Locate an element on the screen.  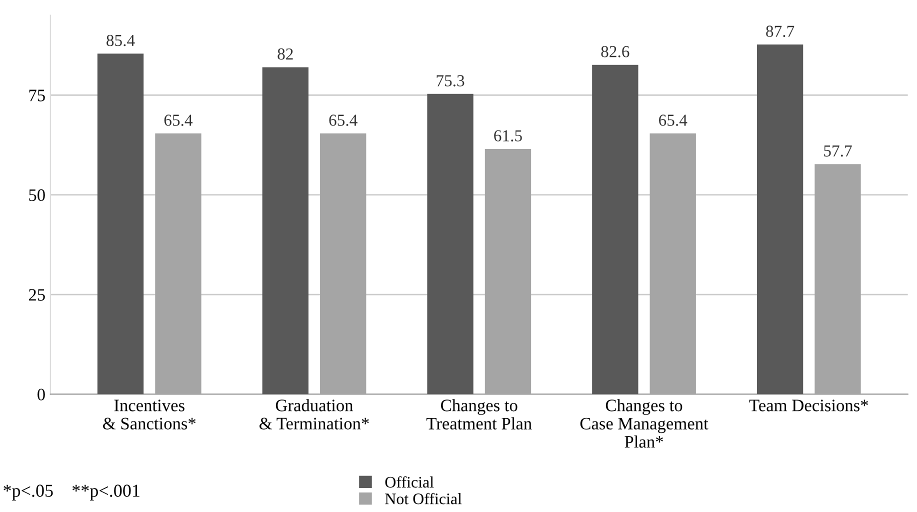
legend-label: Not Official is located at coordinates (423, 498).